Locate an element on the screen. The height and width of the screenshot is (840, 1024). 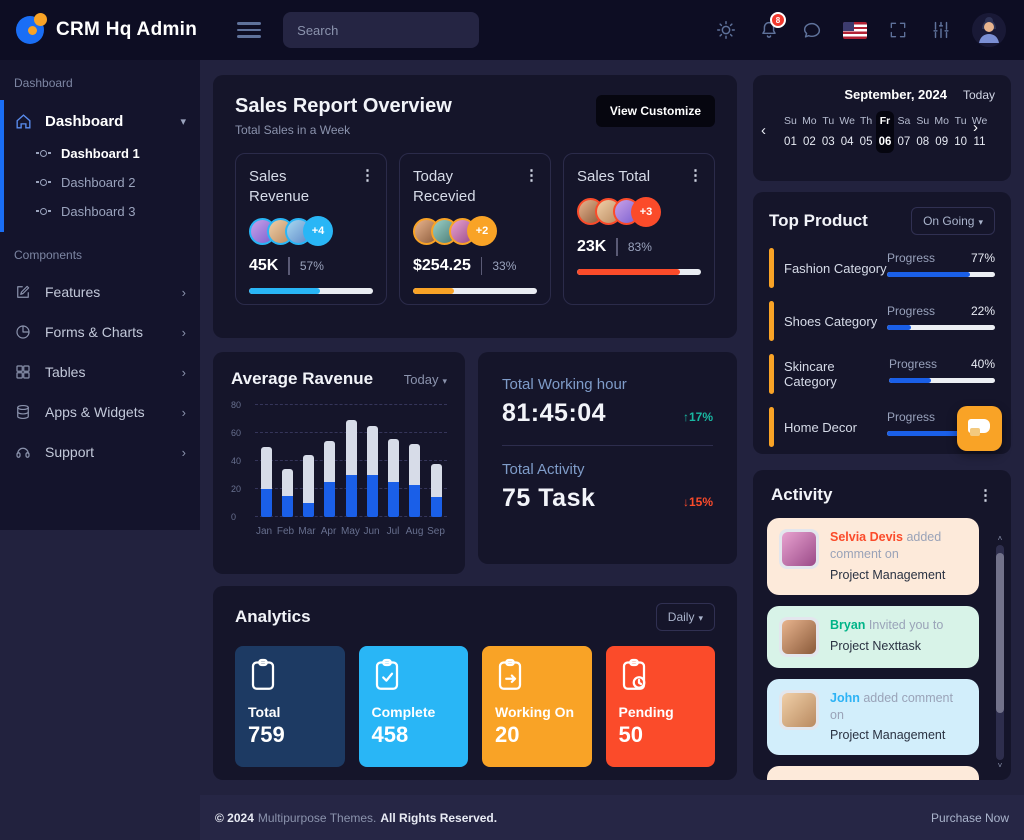
purchase-now-link: Purchase Now is located at coordinates (969, 817).